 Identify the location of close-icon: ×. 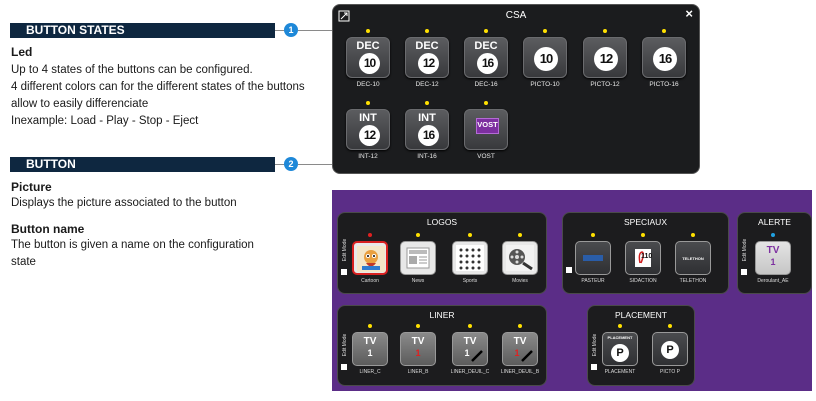
(689, 13).